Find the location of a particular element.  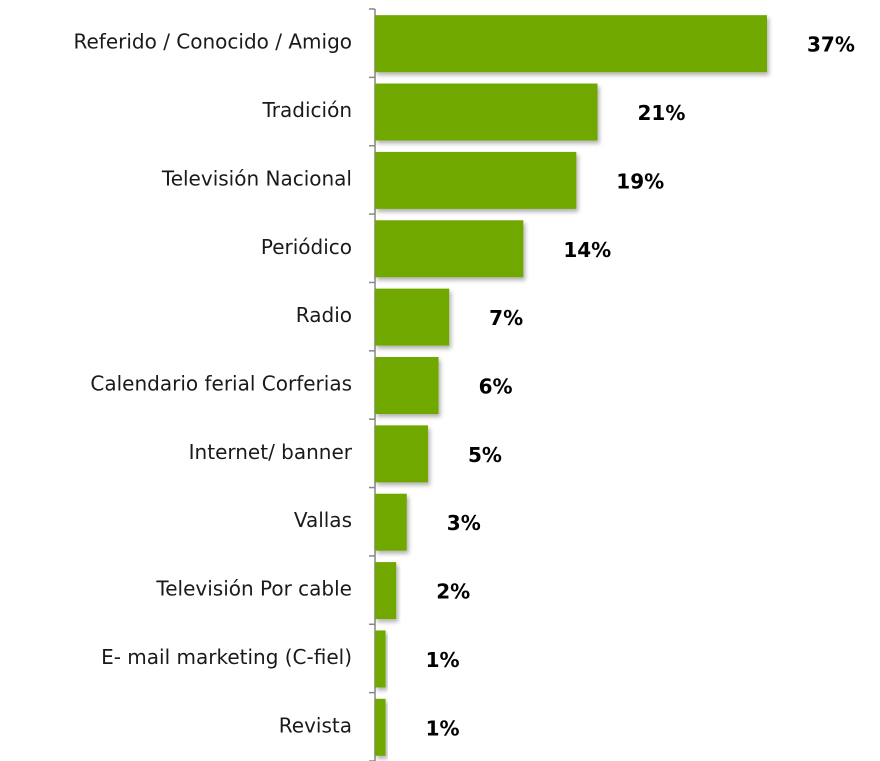

value-label: 37% is located at coordinates (831, 45).